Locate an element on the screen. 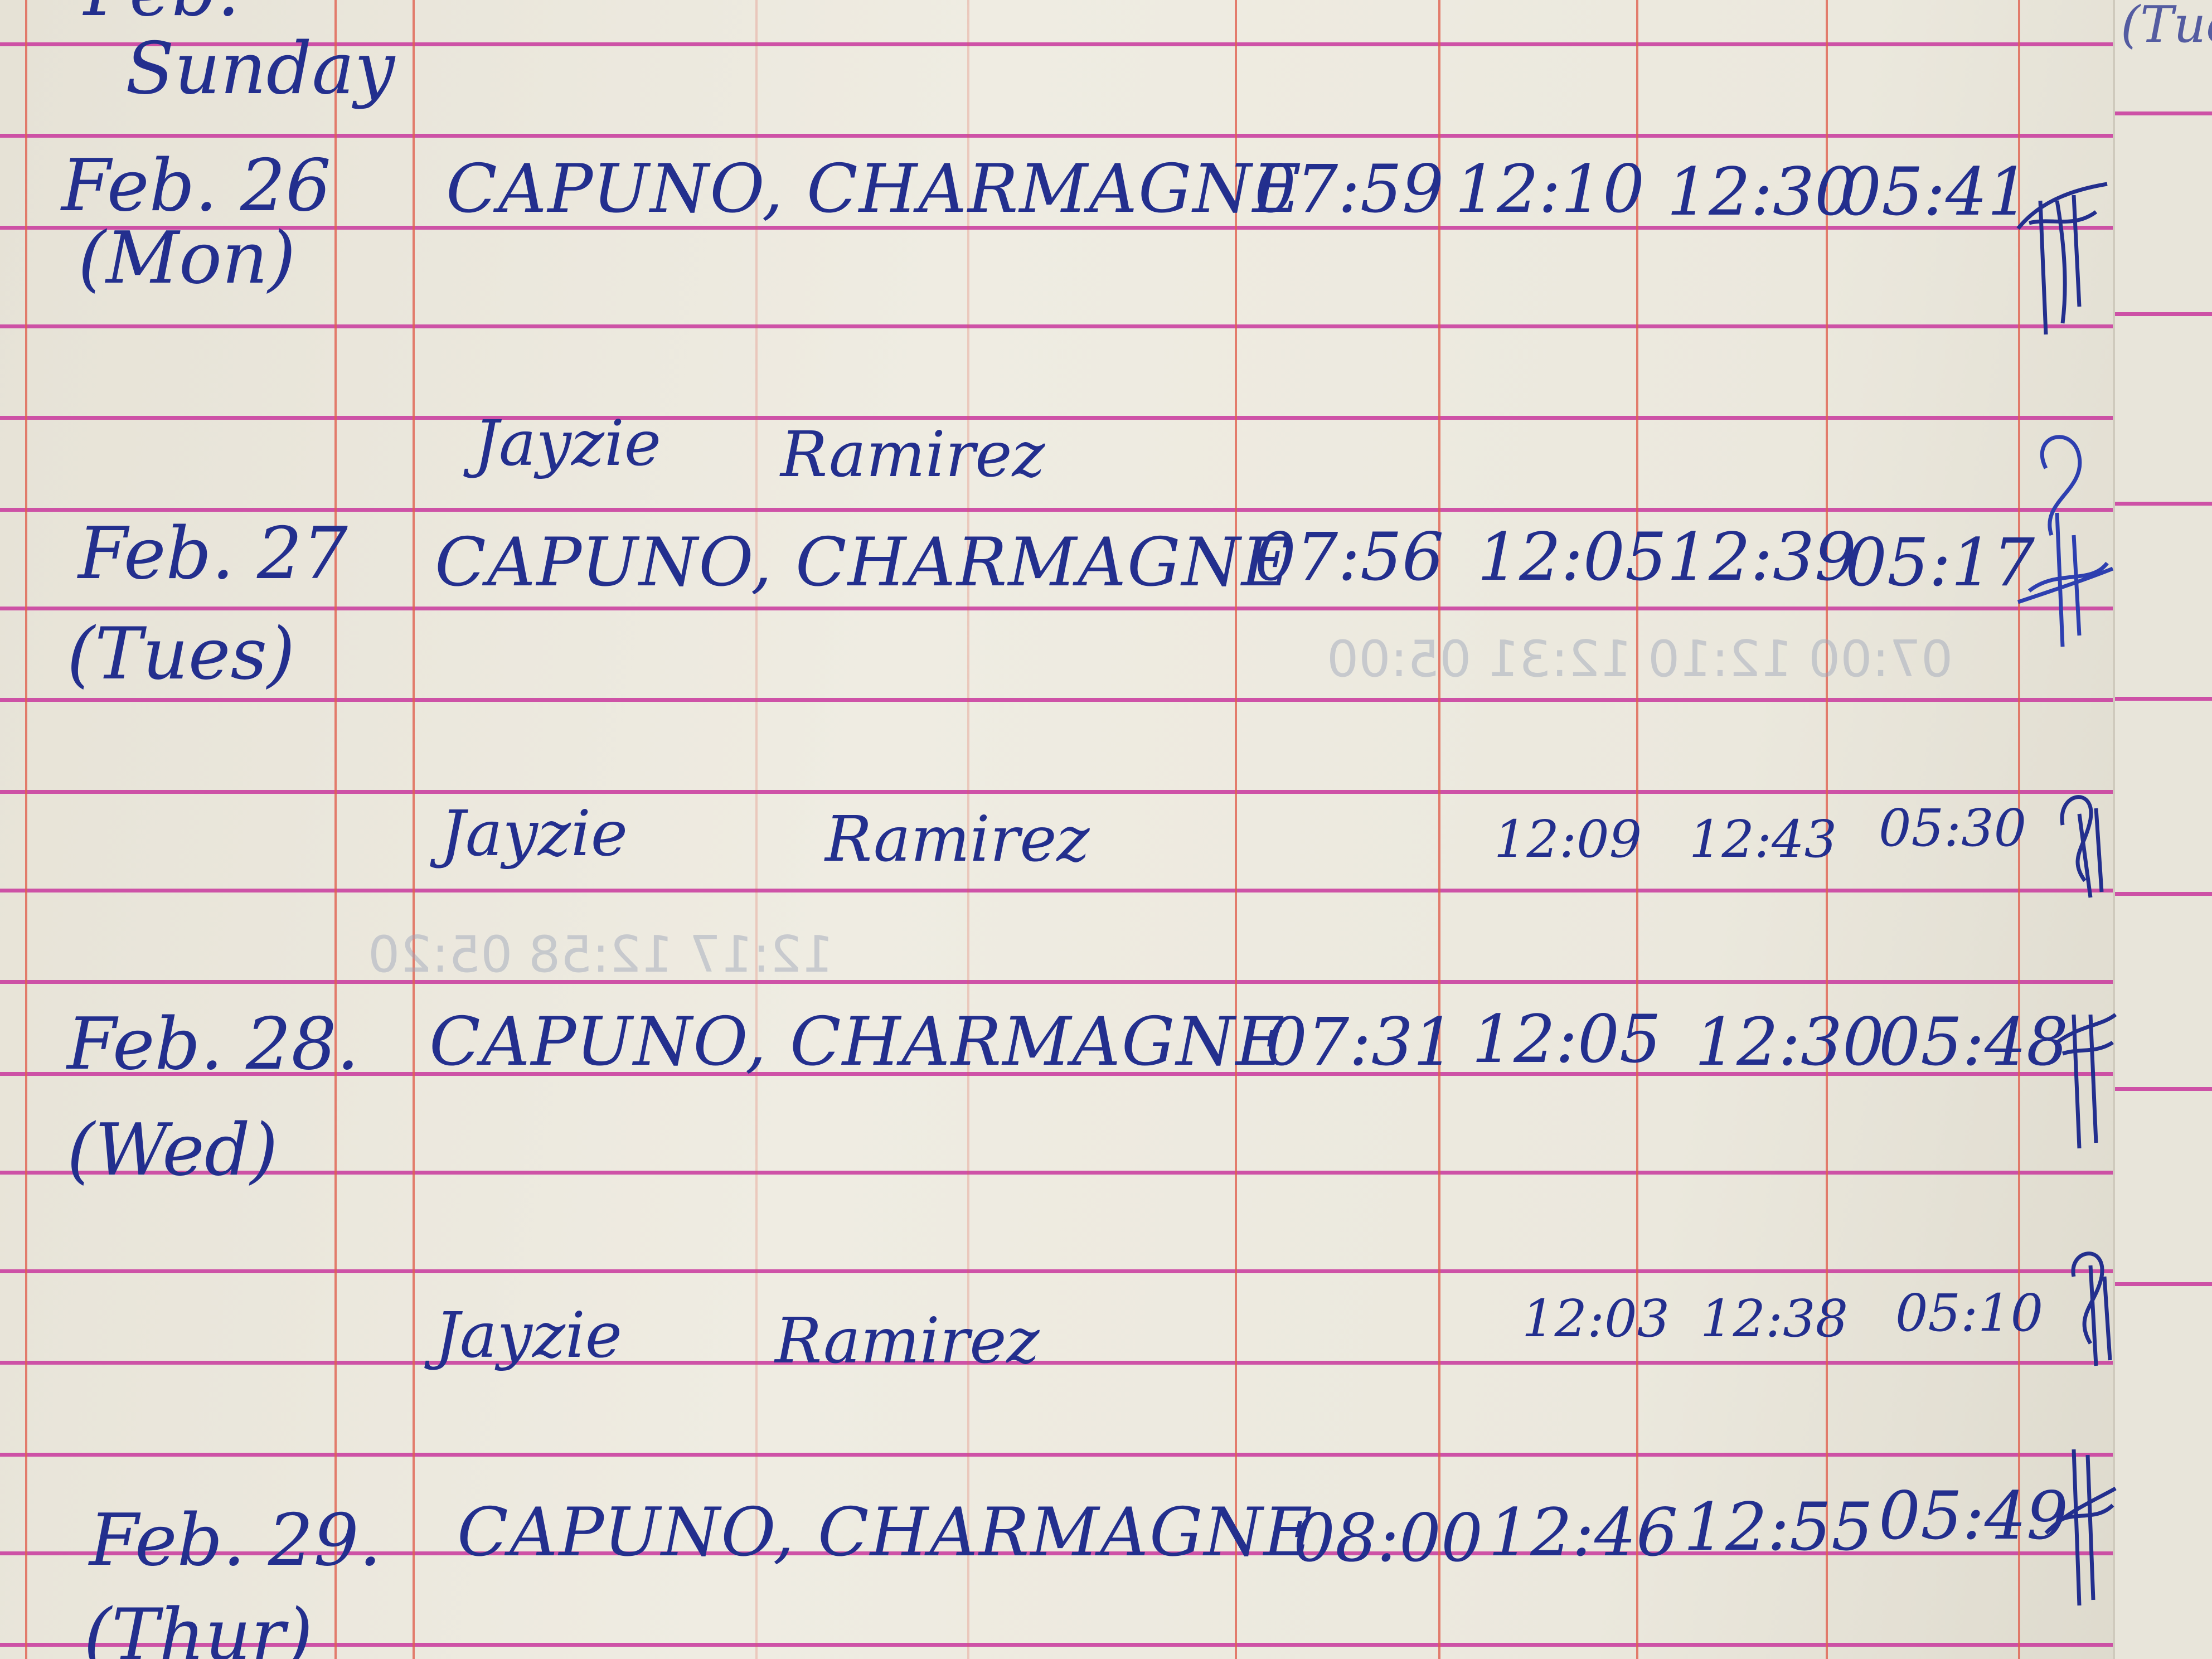 The image size is (2212, 1659). entry-date: Feb. 29. is located at coordinates (235, 1541).